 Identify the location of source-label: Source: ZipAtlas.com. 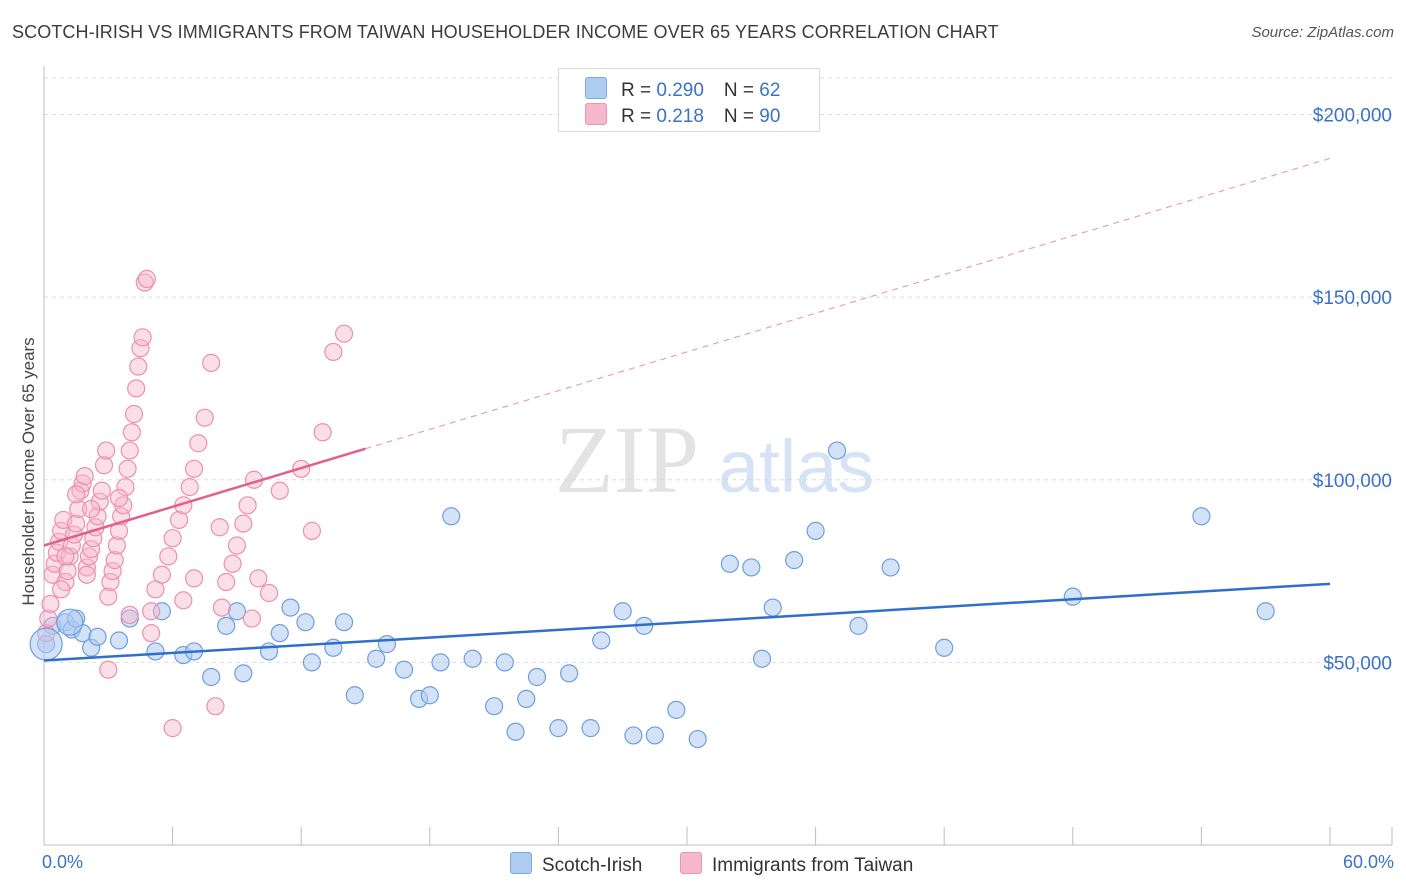
(1322, 32).